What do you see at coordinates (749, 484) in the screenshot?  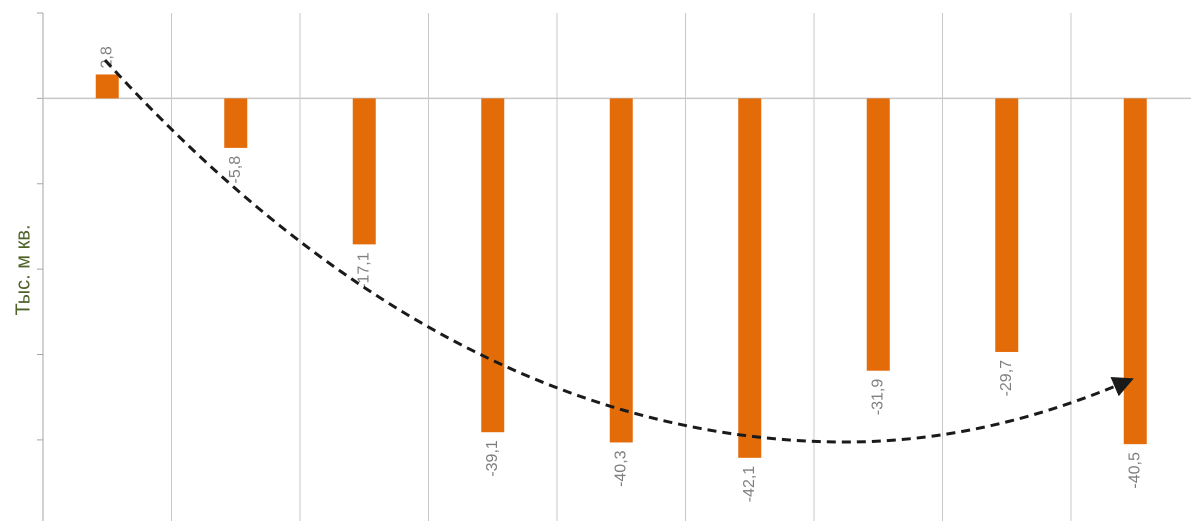 I see `value-label: -42,1` at bounding box center [749, 484].